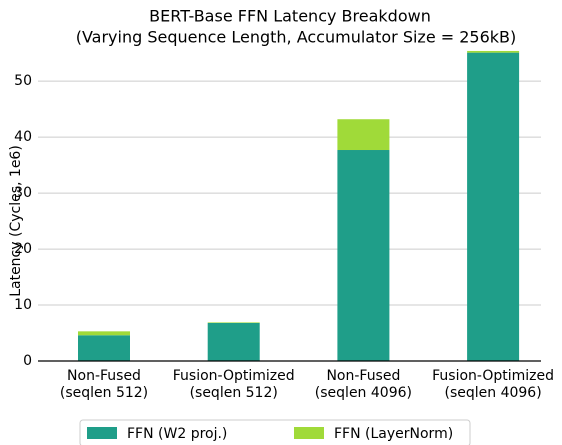 This screenshot has height=445, width=562. What do you see at coordinates (275, 432) in the screenshot?
I see `legend-box` at bounding box center [275, 432].